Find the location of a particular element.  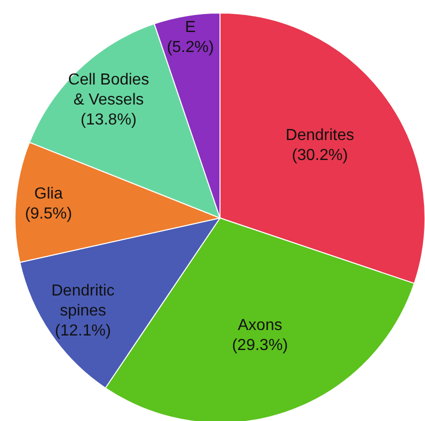

slice-label: E is located at coordinates (190, 27).